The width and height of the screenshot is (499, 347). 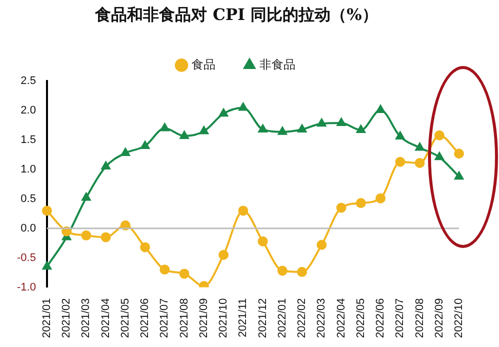 I want to click on y-tick-label: -0.5, so click(x=26, y=258).